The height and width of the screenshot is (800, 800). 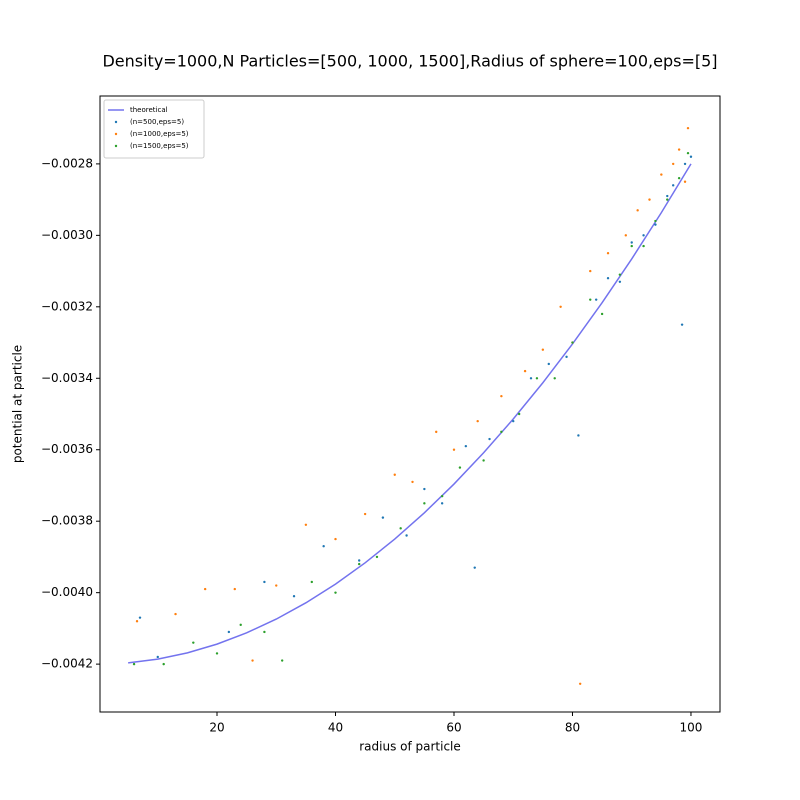 What do you see at coordinates (410, 747) in the screenshot?
I see `x-axis-label: radius of particle` at bounding box center [410, 747].